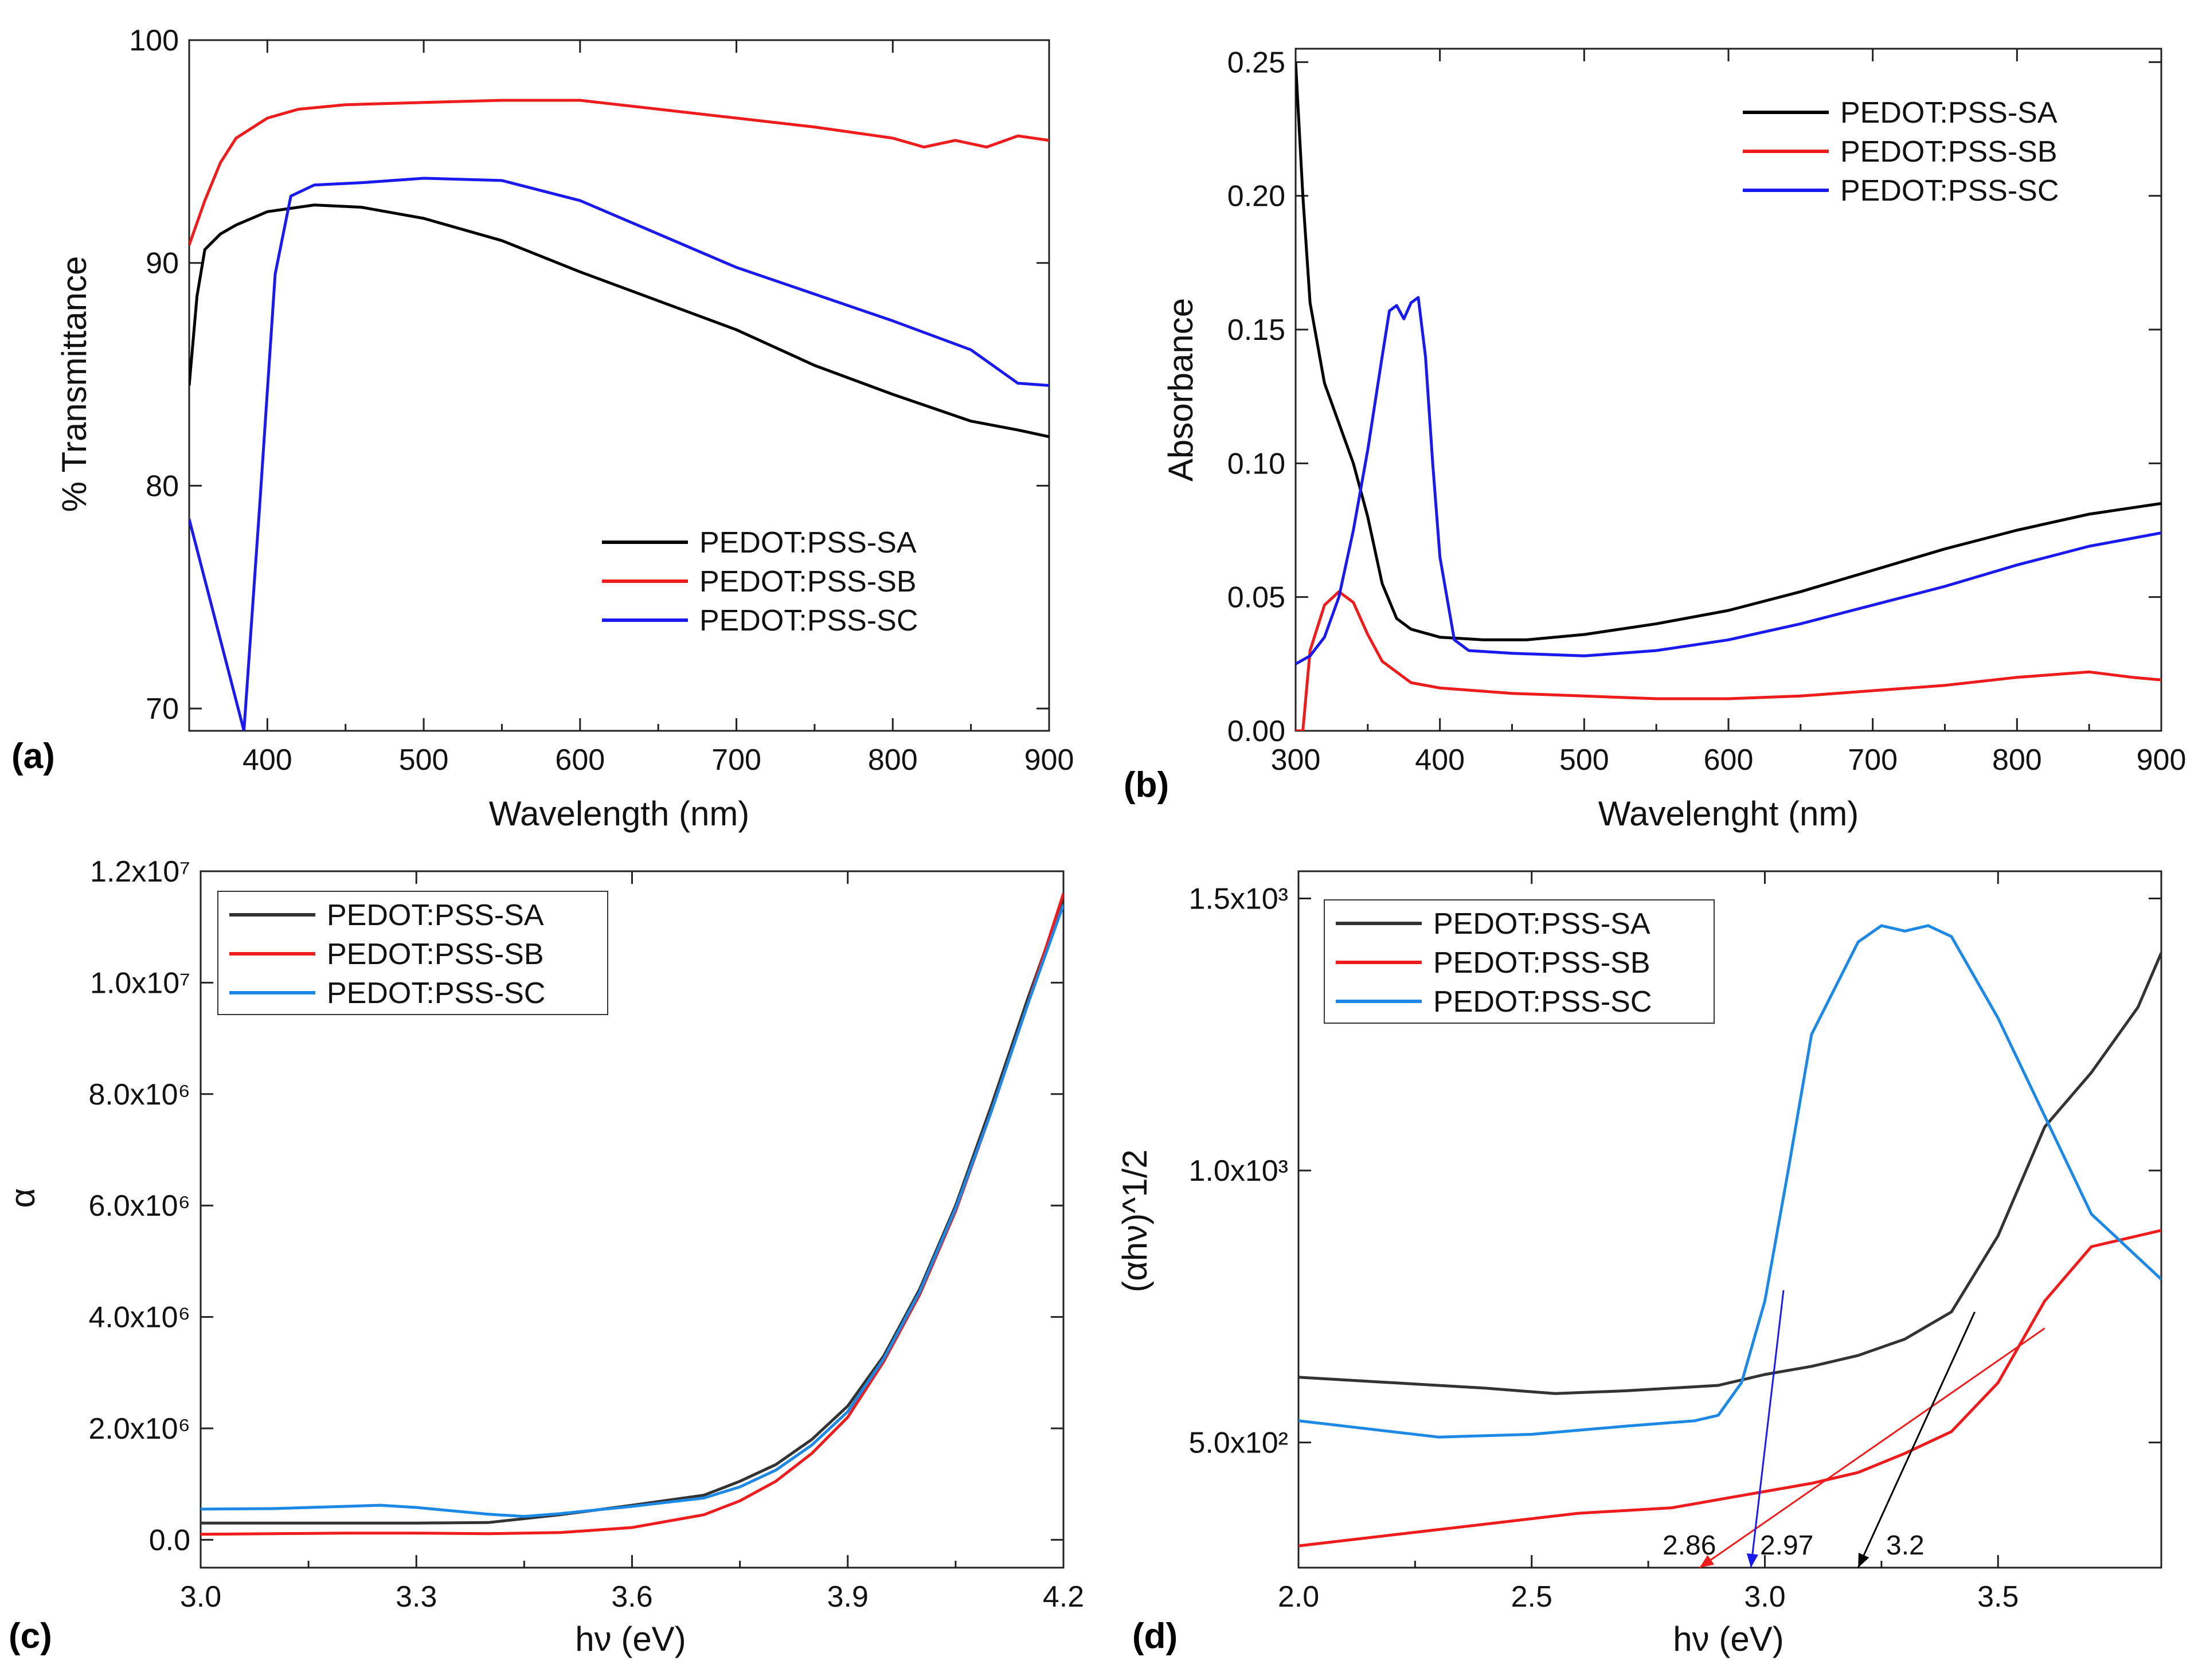 The height and width of the screenshot is (1680, 2206). What do you see at coordinates (139, 1094) in the screenshot?
I see `y-tick-label: 8.0x10⁶` at bounding box center [139, 1094].